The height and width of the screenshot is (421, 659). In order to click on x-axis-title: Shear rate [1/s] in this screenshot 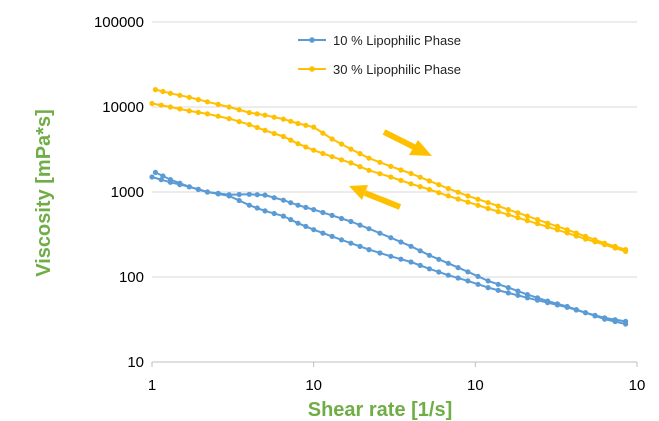, I will do `click(380, 410)`.